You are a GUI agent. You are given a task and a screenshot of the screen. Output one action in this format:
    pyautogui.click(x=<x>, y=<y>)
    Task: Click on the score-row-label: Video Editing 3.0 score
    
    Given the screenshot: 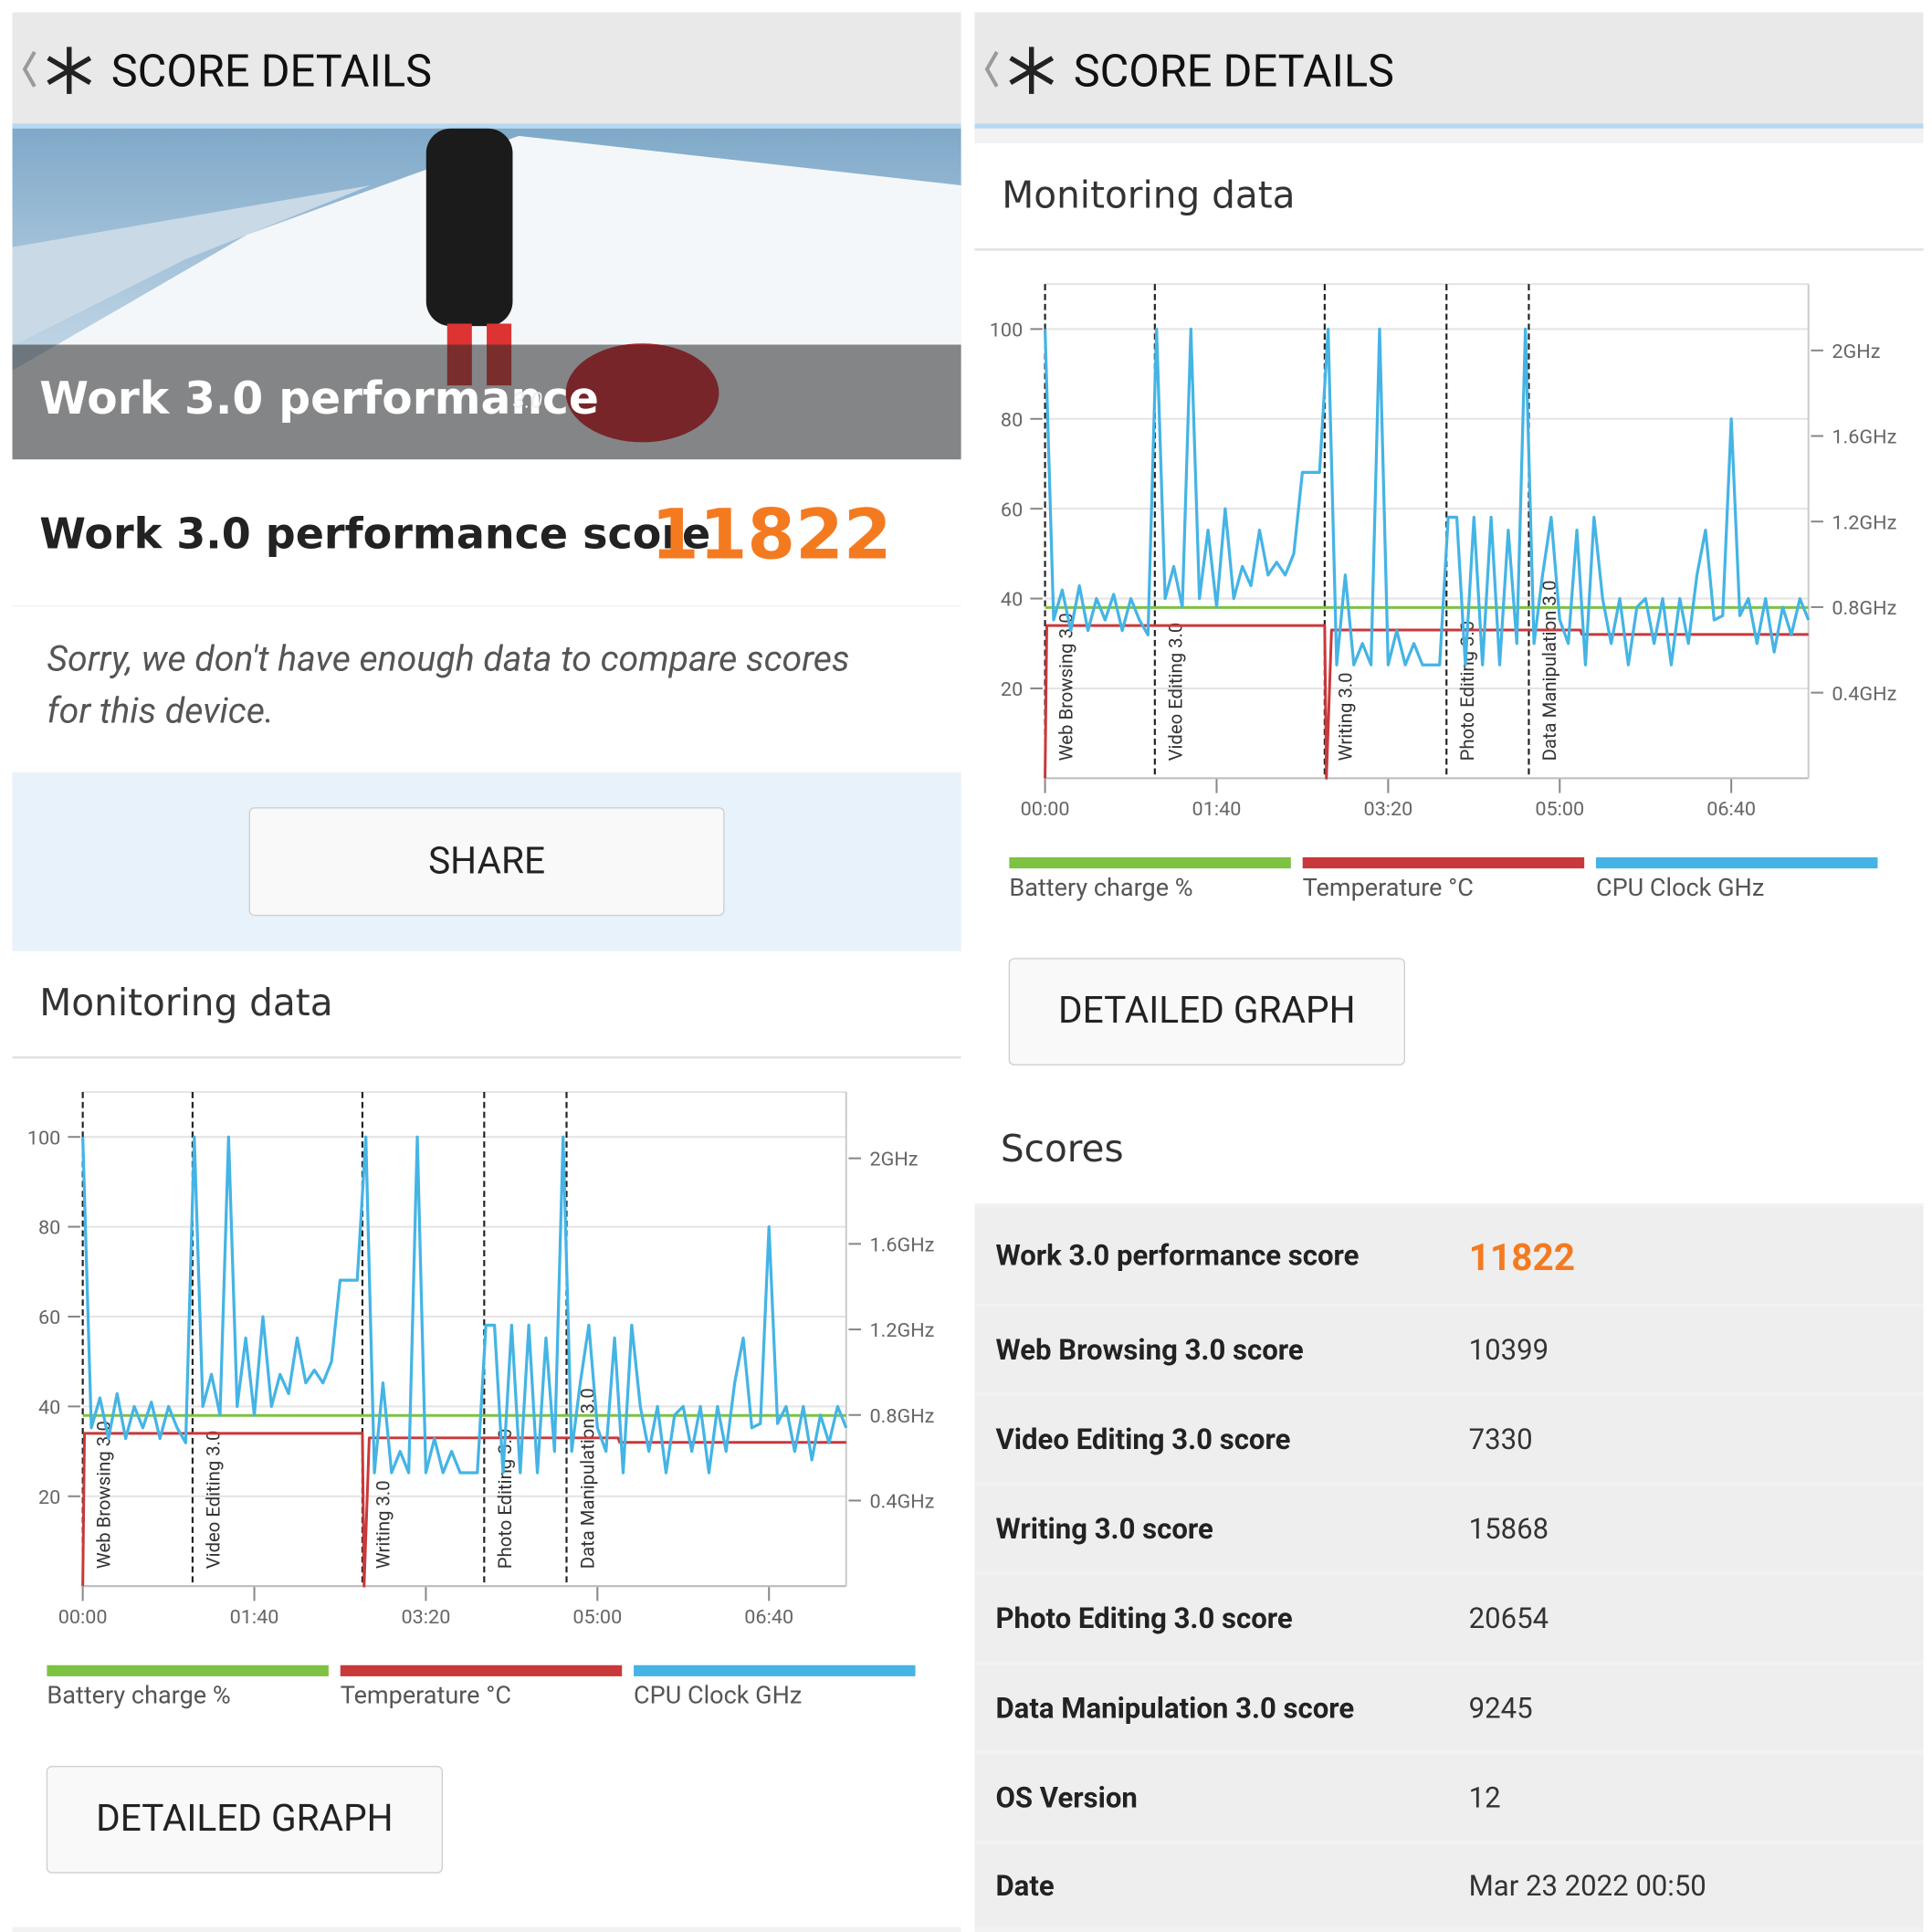 What is the action you would take?
    pyautogui.click(x=1142, y=1439)
    